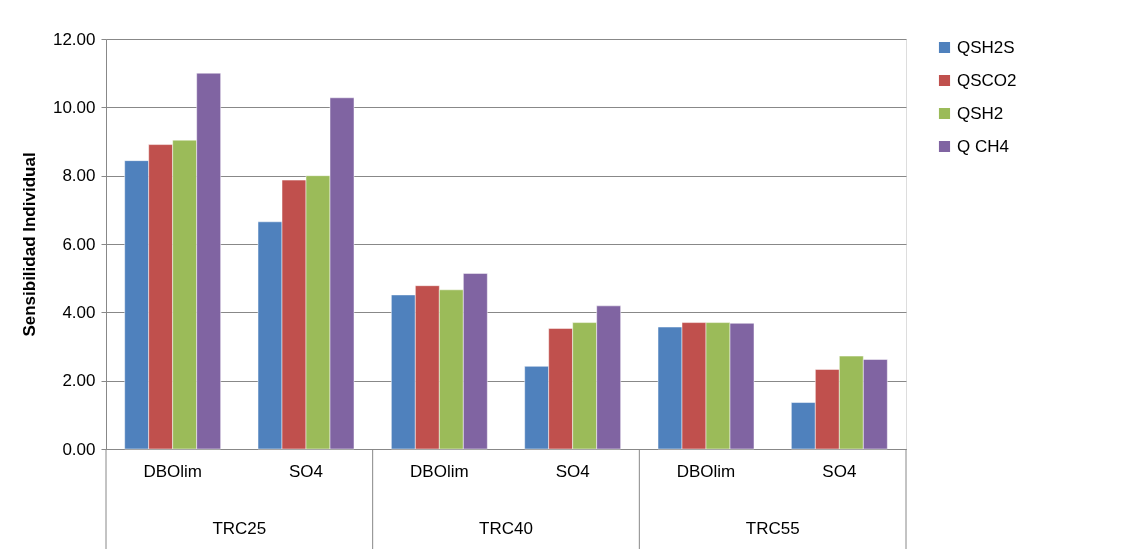 This screenshot has width=1134, height=560. Describe the element at coordinates (980, 113) in the screenshot. I see `legend-label: QSH2` at that location.